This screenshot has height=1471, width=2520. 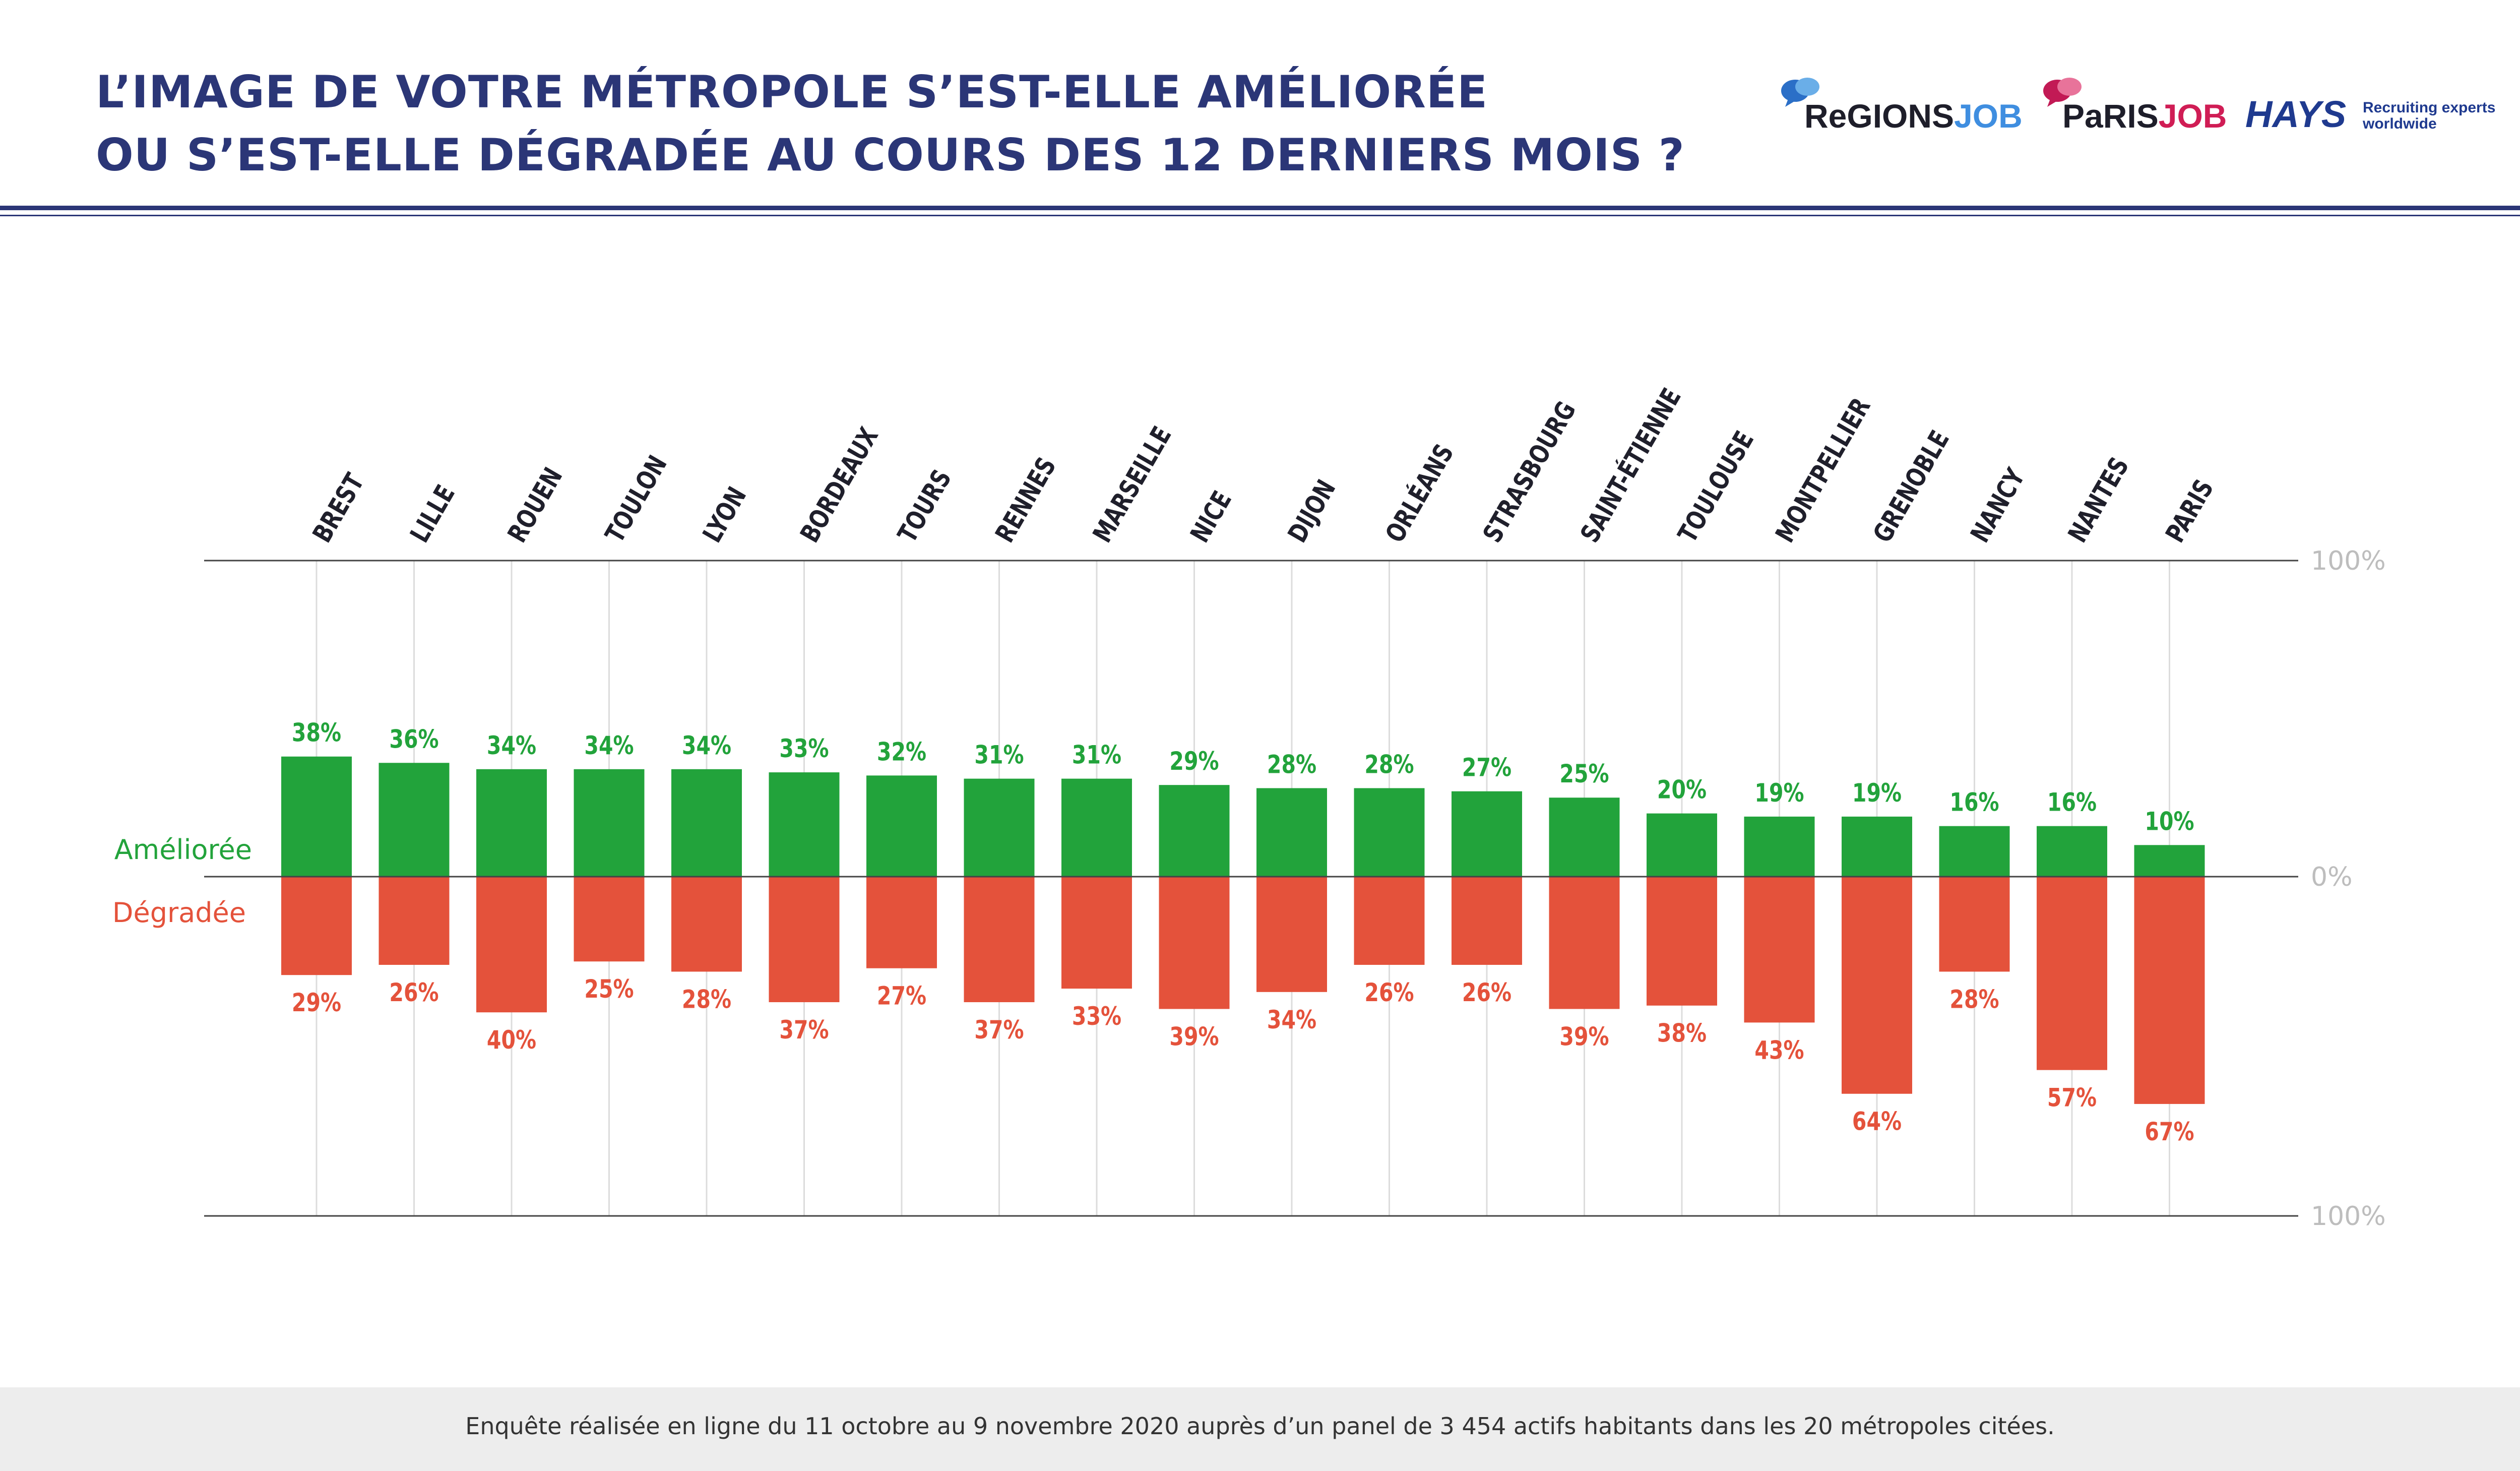 What do you see at coordinates (413, 739) in the screenshot?
I see `value-label-improved: 36%` at bounding box center [413, 739].